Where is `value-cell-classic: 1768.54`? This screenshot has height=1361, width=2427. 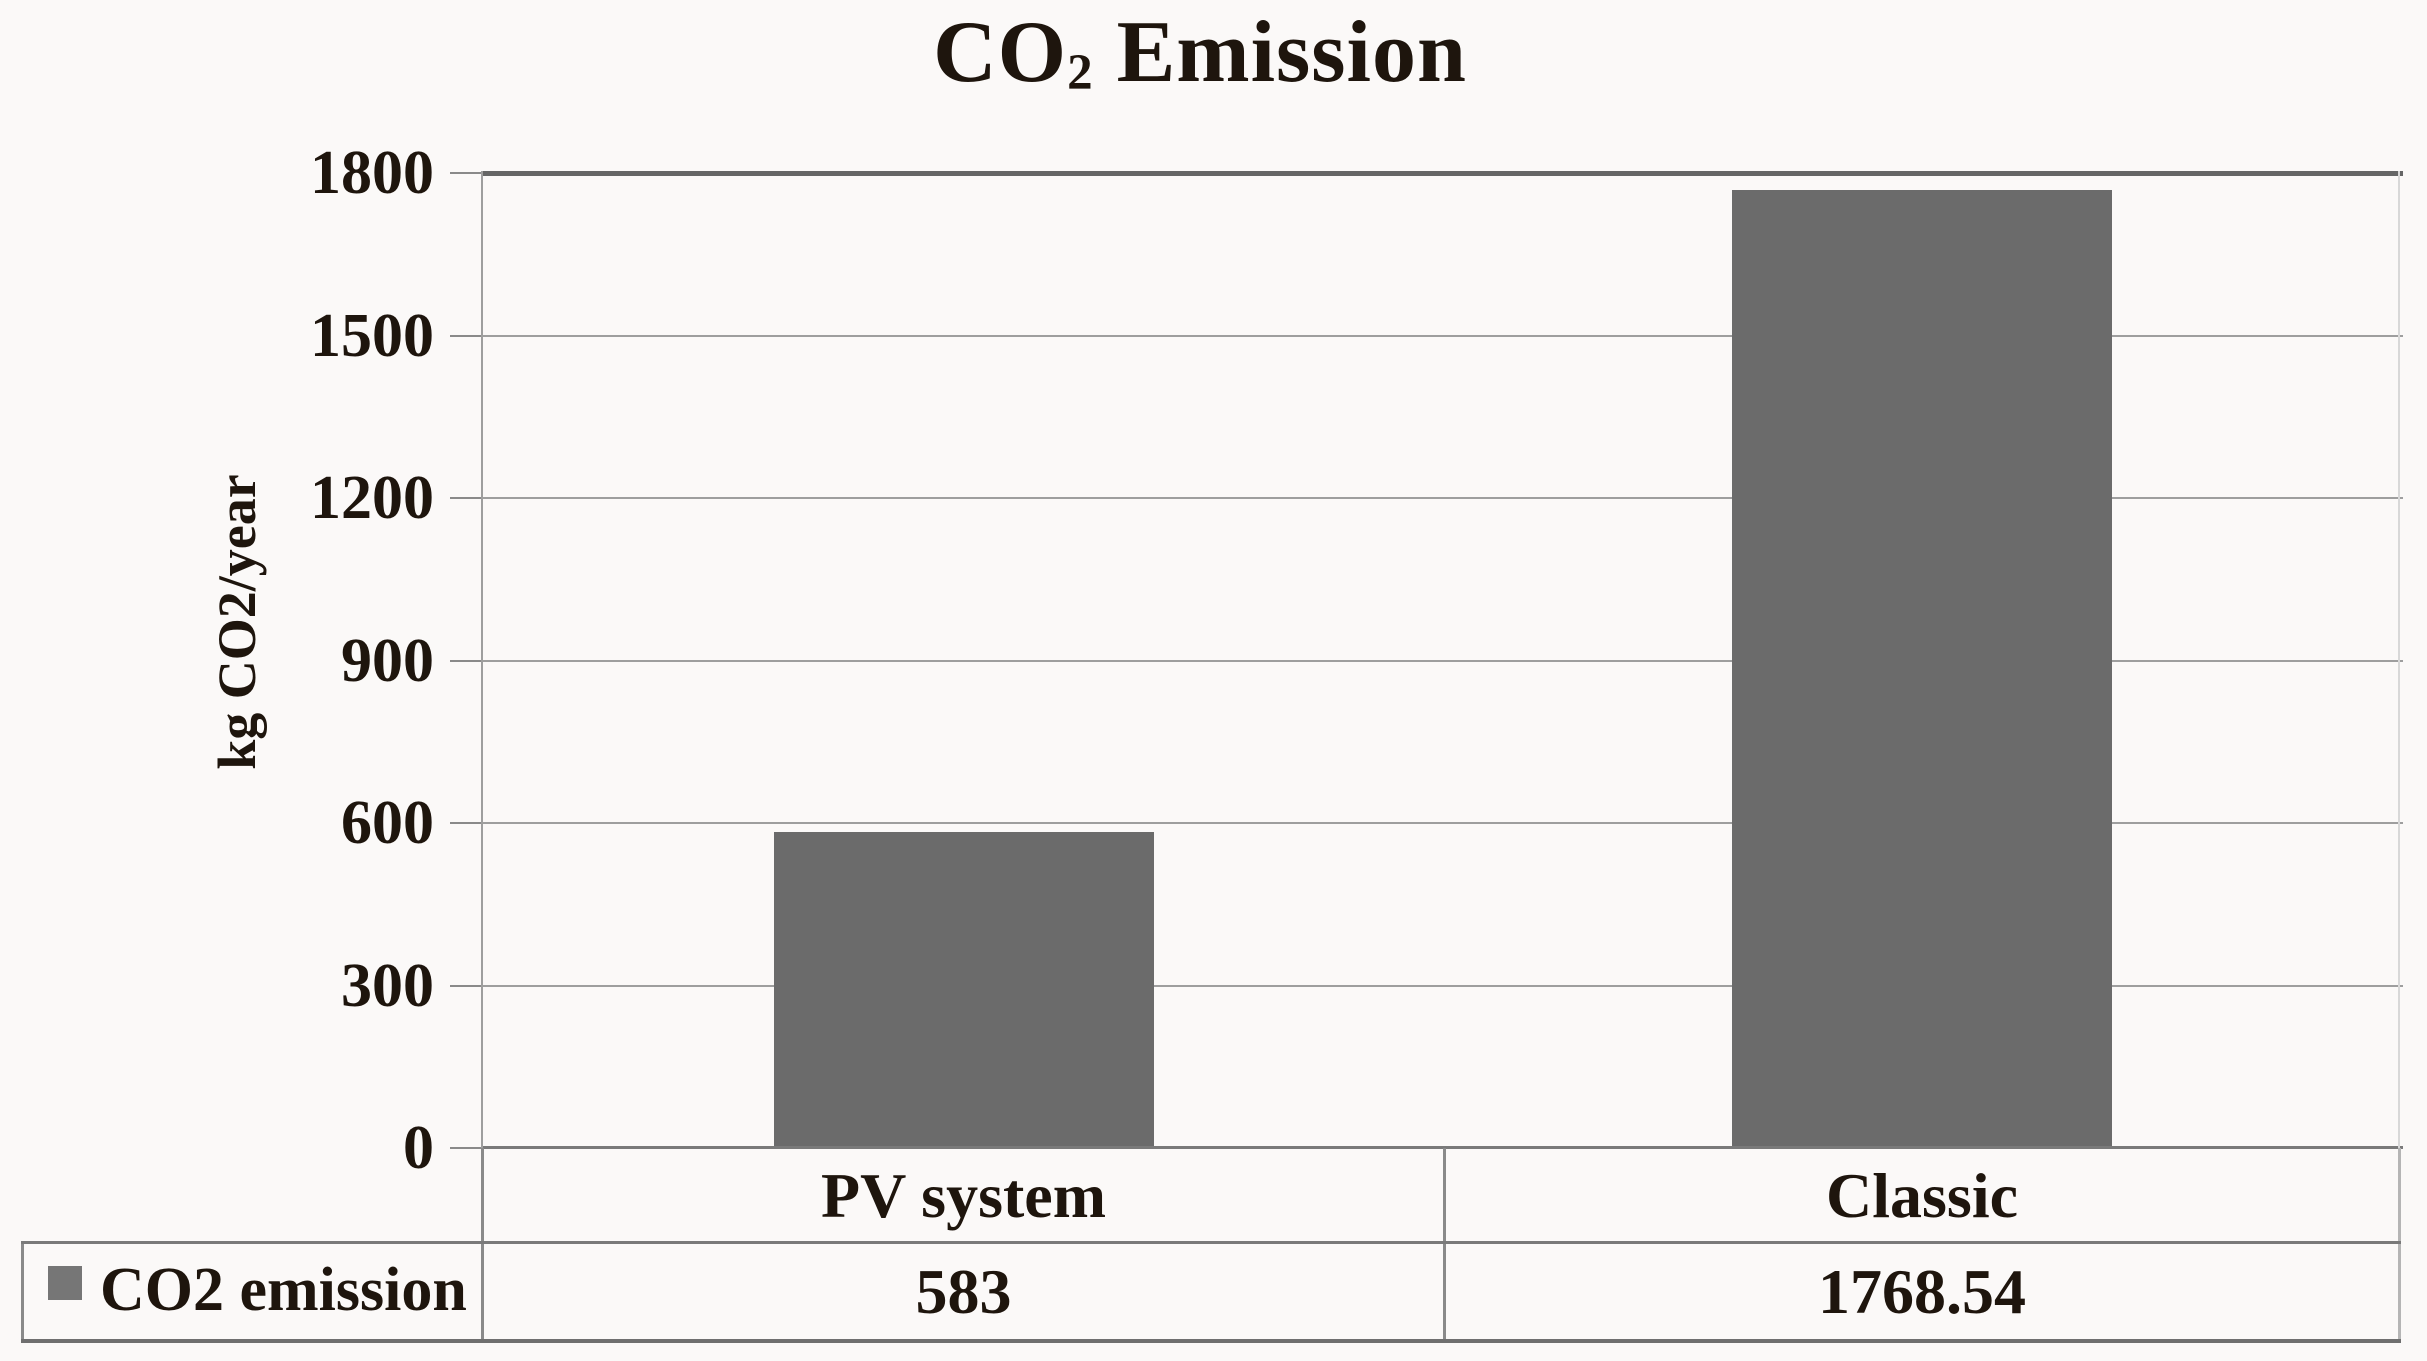
value-cell-classic: 1768.54 is located at coordinates (1922, 1291).